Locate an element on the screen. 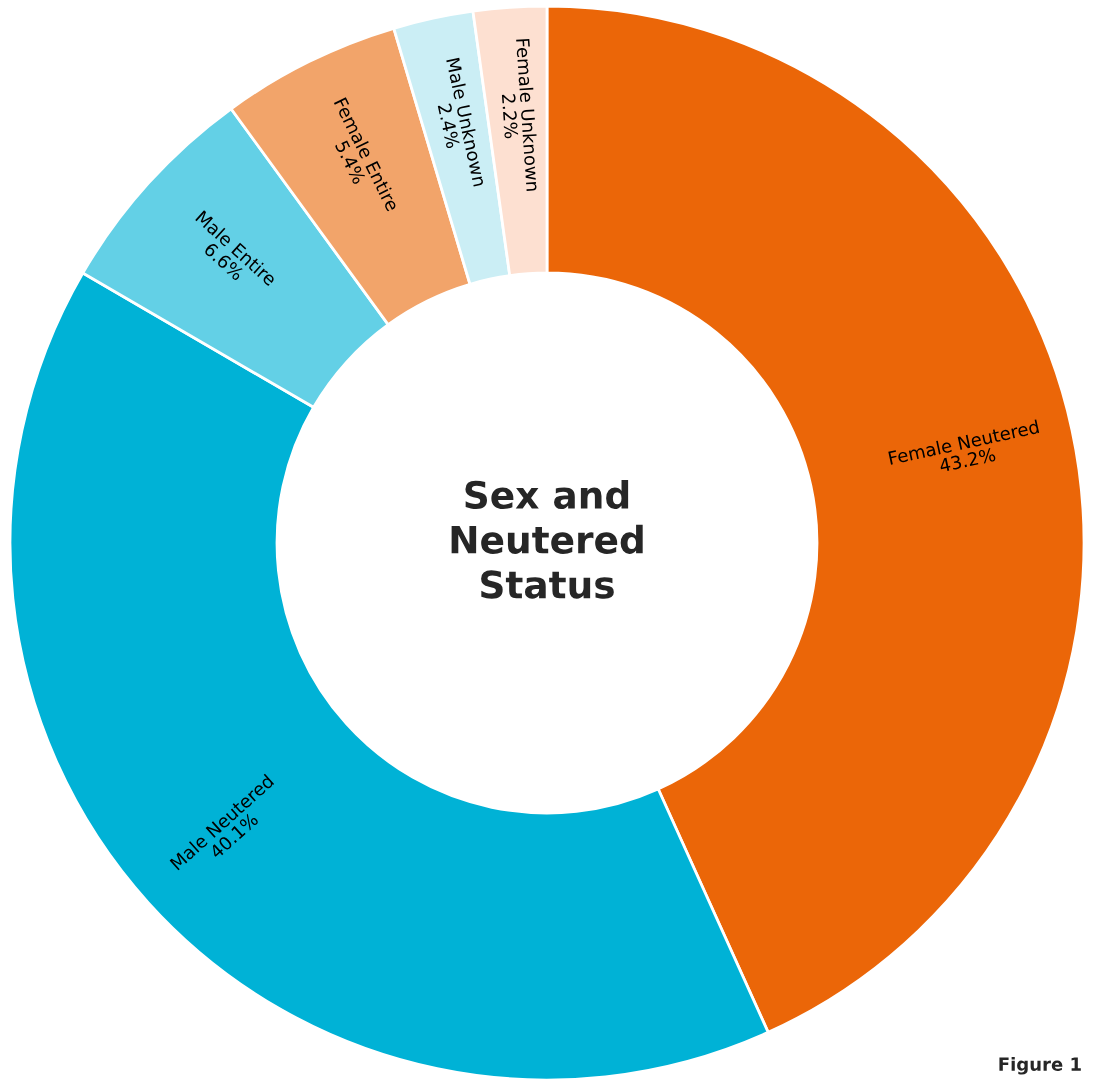  text: Sex and Neutered Status is located at coordinates (547, 539).